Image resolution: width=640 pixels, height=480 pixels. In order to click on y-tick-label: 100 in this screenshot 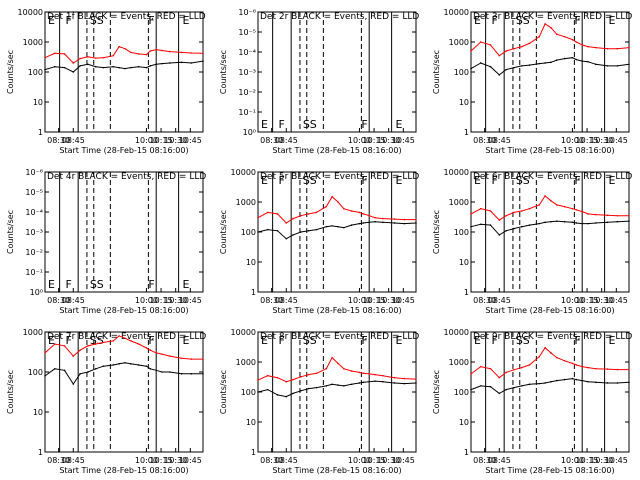, I will do `click(461, 232)`.